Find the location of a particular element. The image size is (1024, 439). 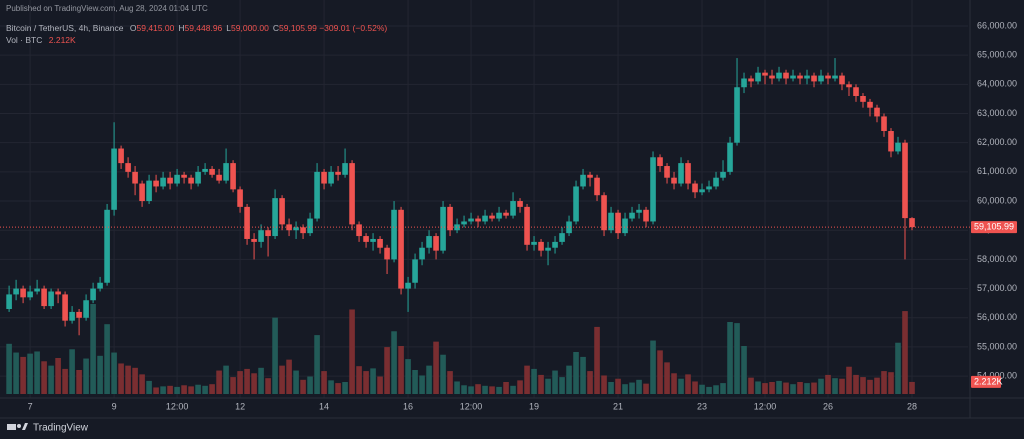

last-price-box is located at coordinates (994, 227).